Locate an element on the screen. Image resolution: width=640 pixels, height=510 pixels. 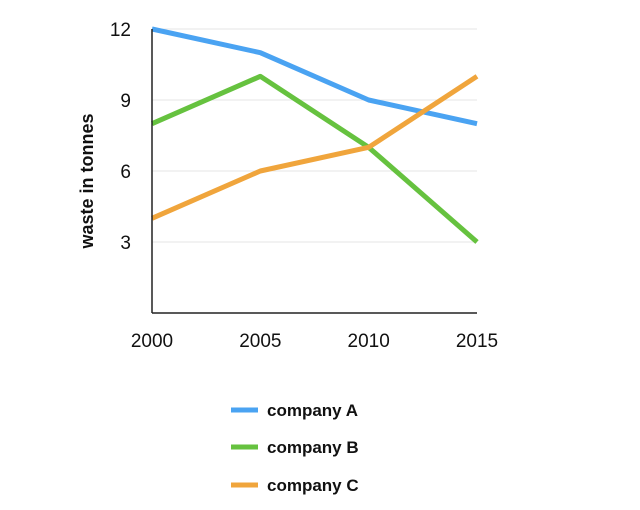
y-axis-label: waste in tonnes is located at coordinates (87, 181).